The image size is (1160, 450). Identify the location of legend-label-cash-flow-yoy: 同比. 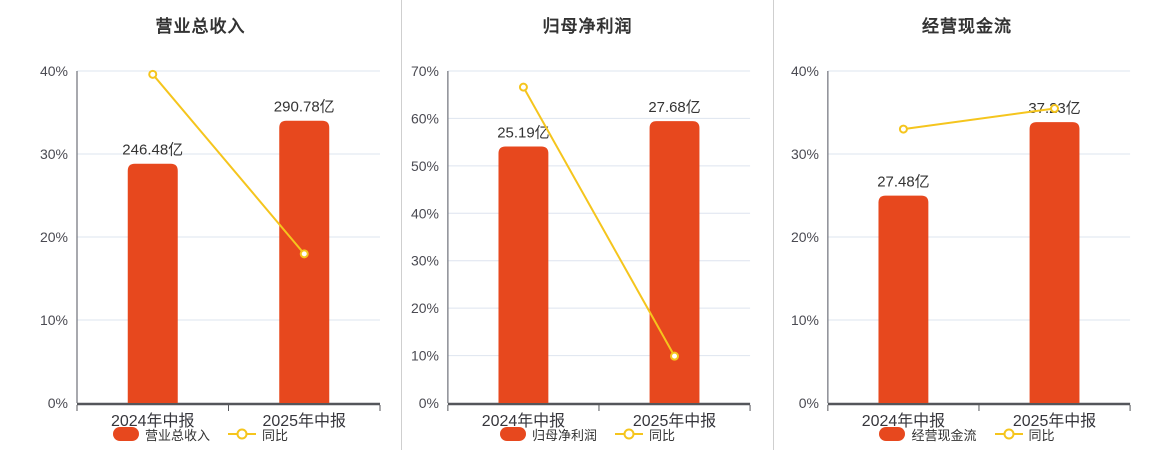
(1041, 435).